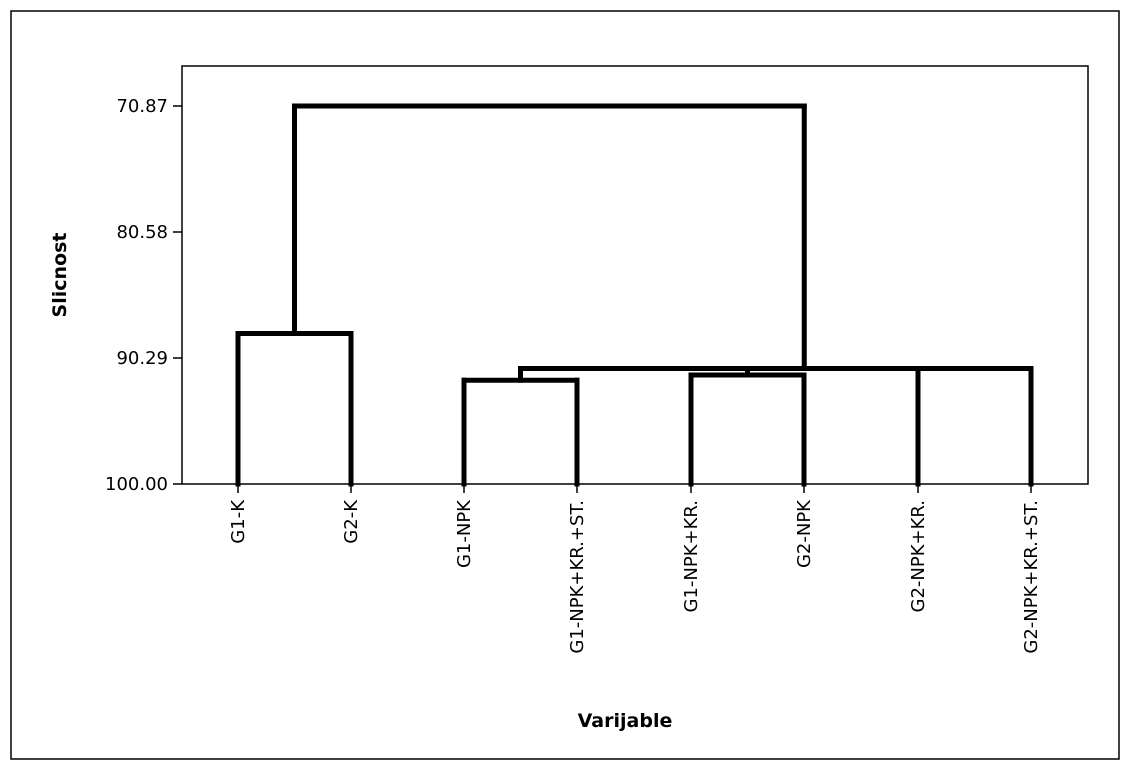  I want to click on x-tick-4: G1-NPK+KR., so click(691, 548).